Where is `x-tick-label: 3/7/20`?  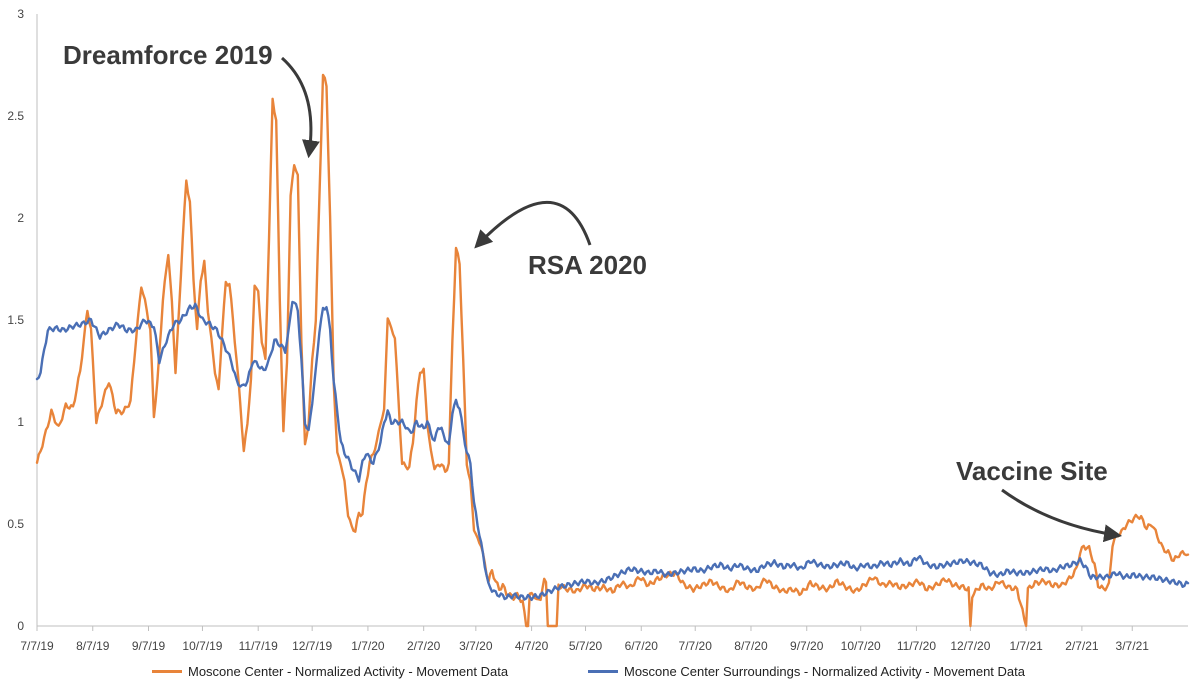 x-tick-label: 3/7/20 is located at coordinates (476, 646).